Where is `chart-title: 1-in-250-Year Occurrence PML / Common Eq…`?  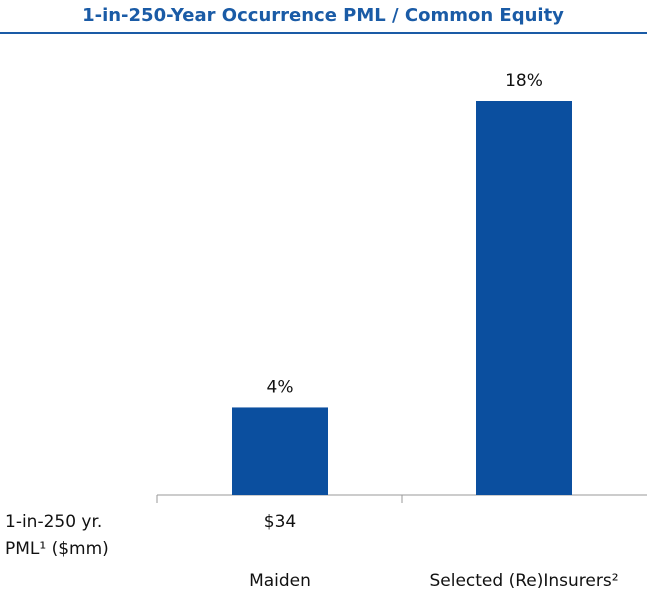
chart-title: 1-in-250-Year Occurrence PML / Common Eq… is located at coordinates (323, 15).